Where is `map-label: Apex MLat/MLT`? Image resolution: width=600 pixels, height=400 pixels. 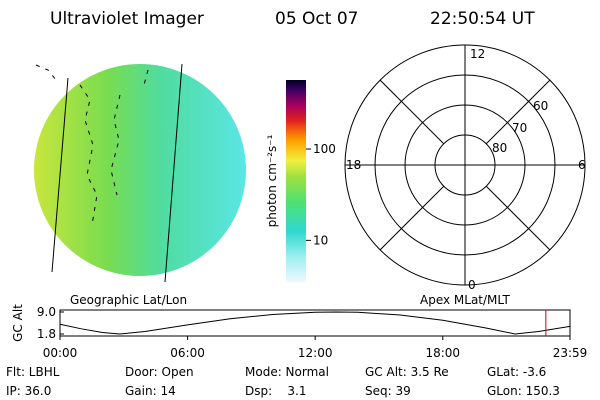
map-label: Apex MLat/MLT is located at coordinates (465, 300).